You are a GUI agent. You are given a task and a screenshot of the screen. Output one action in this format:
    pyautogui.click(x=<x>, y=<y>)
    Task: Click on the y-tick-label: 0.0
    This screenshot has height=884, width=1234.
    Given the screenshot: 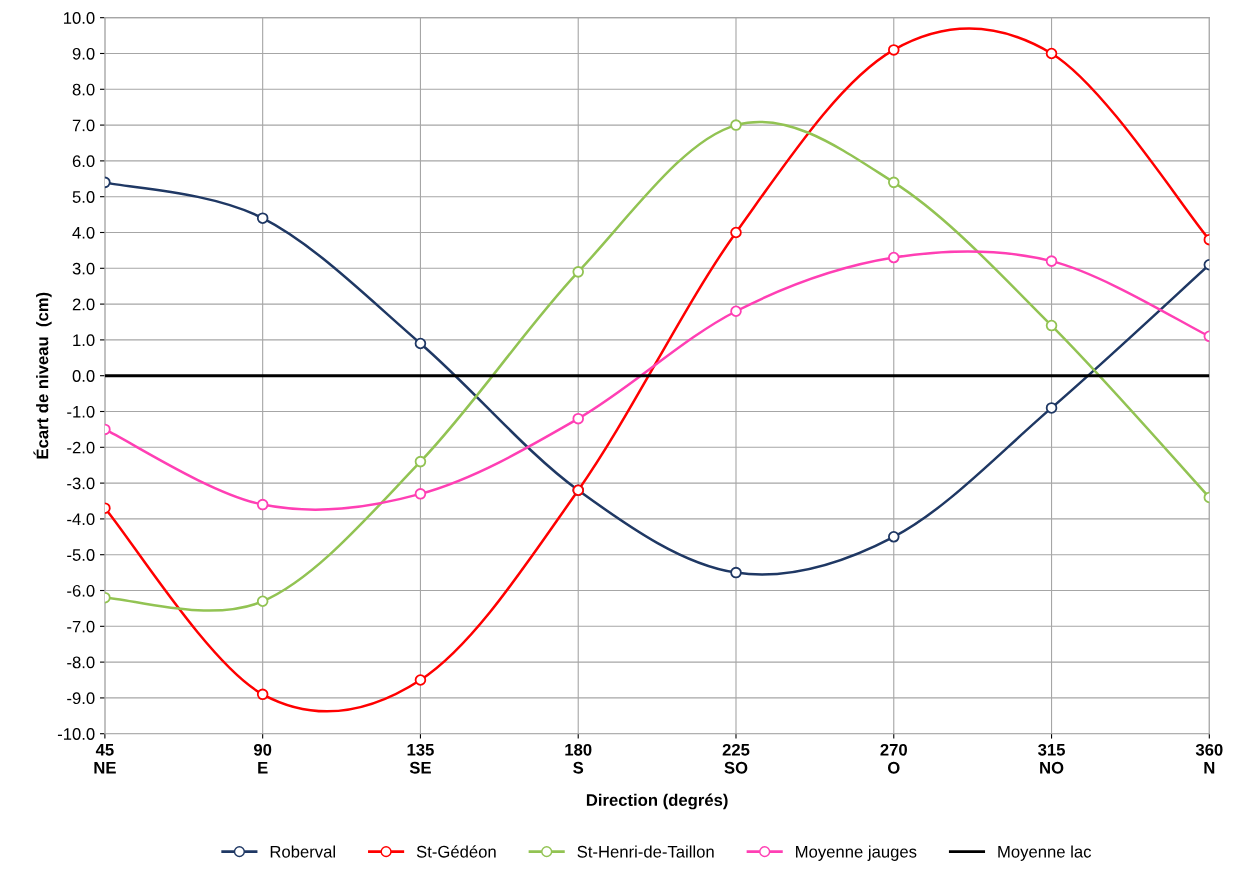 What is the action you would take?
    pyautogui.click(x=83, y=376)
    